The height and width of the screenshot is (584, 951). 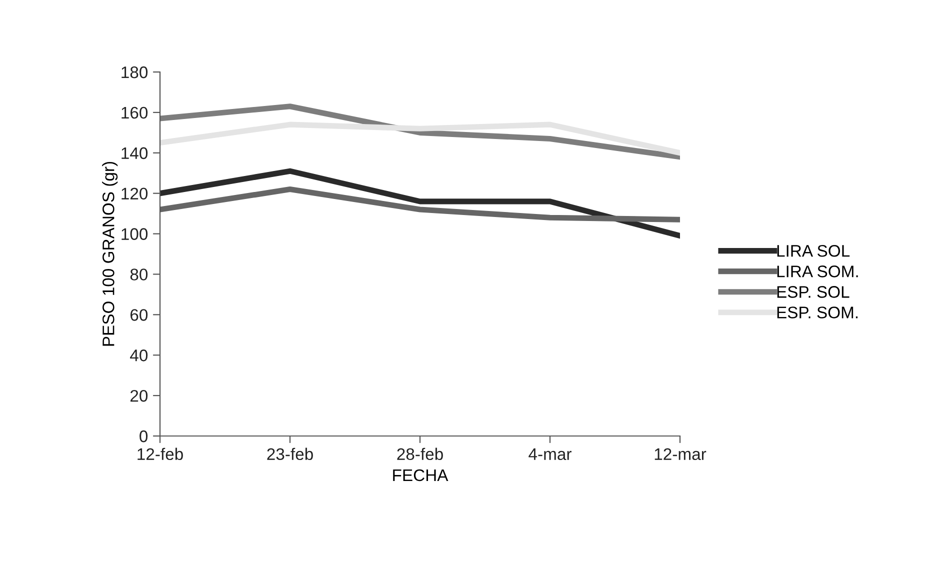 What do you see at coordinates (135, 194) in the screenshot?
I see `y-tick-label: 120` at bounding box center [135, 194].